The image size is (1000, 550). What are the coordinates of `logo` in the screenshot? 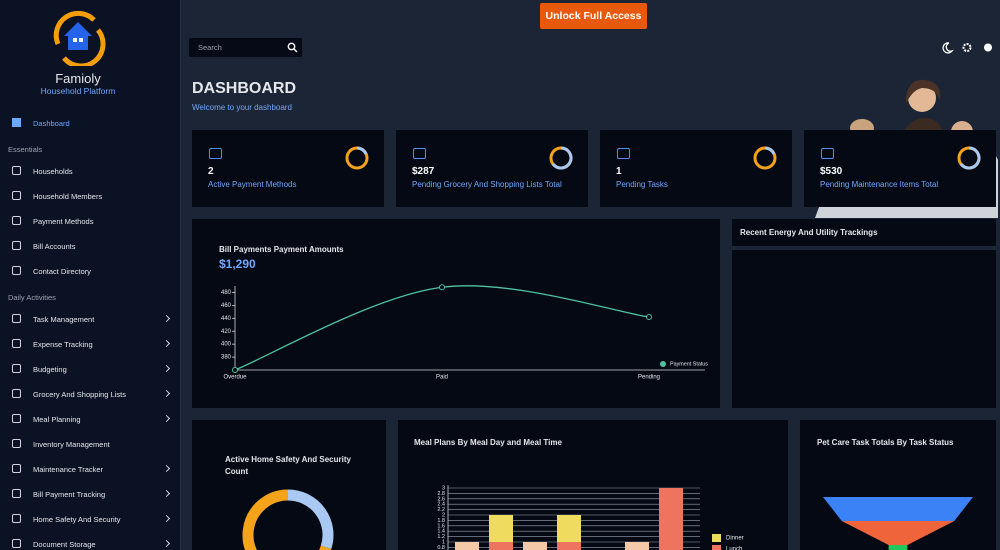 It's located at (79, 38).